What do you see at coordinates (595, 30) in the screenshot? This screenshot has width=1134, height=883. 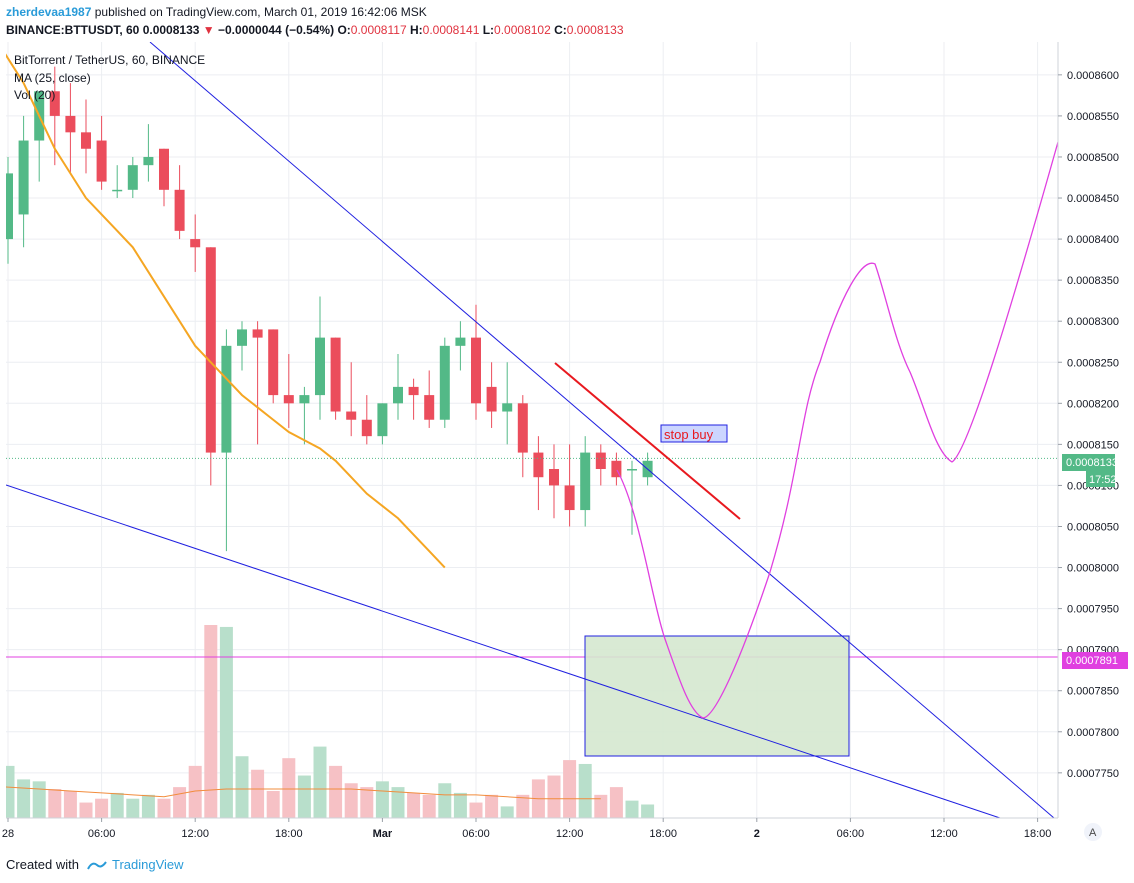 I see `close-value: 0.0008133` at bounding box center [595, 30].